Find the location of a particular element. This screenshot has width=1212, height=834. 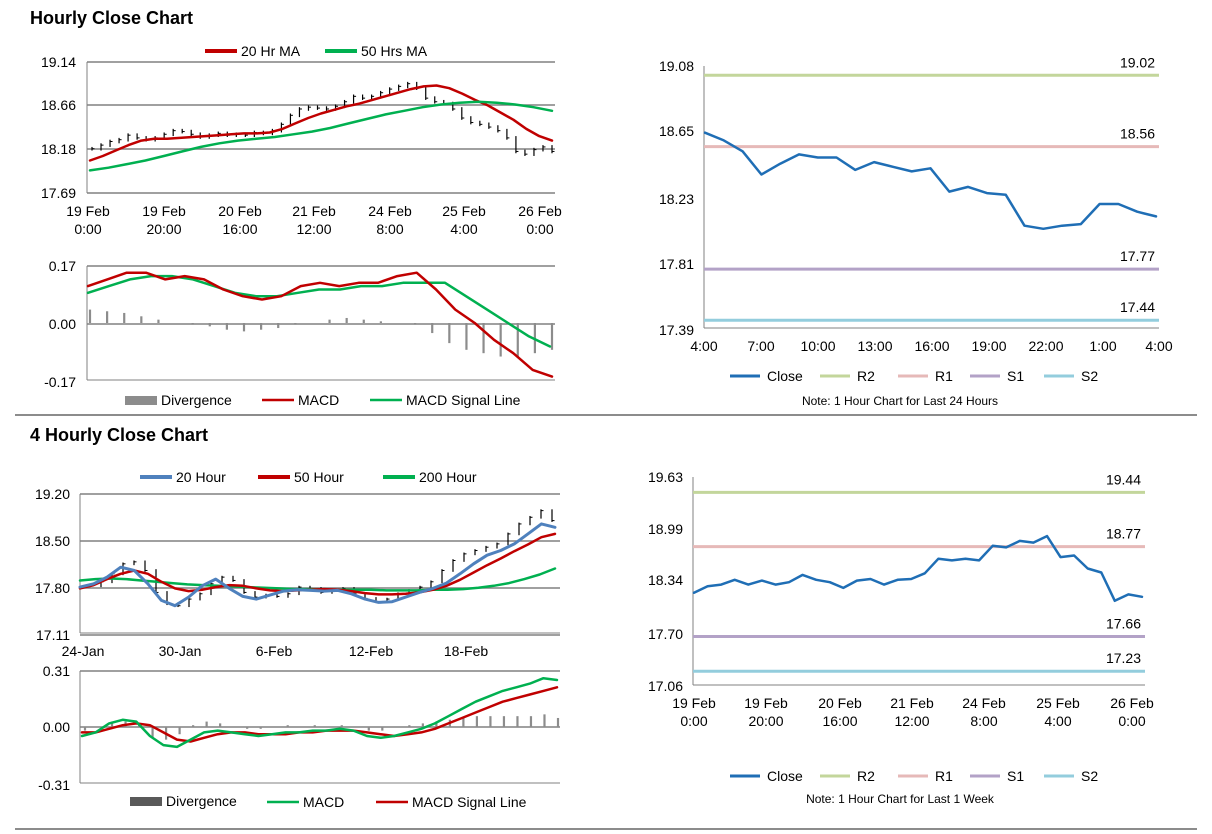

four-hourly-levels-legend-label-s2: S2 is located at coordinates (1089, 776).